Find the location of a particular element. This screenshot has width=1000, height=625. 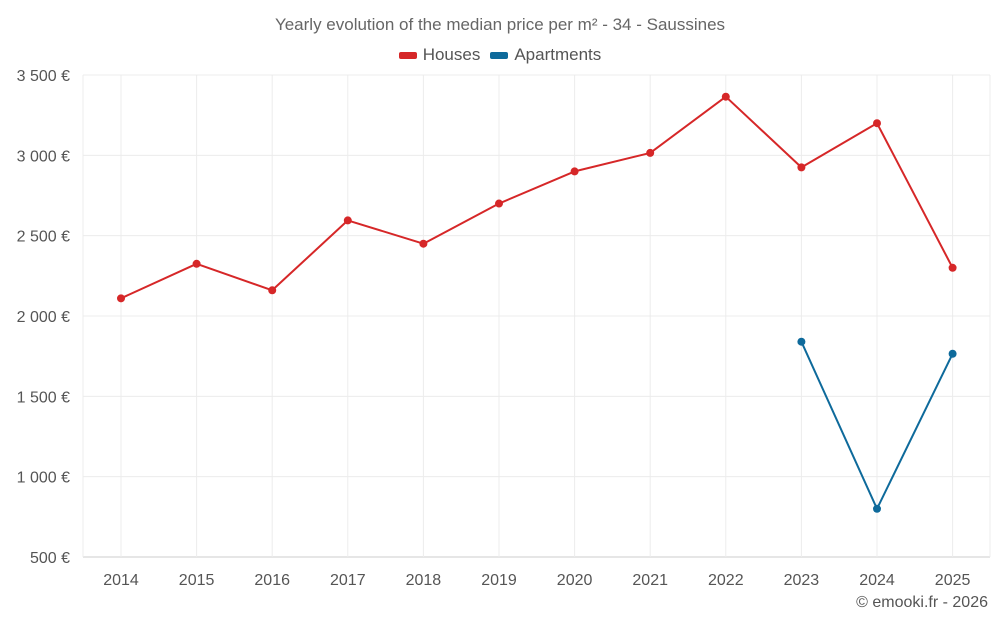

data-point-houses-2022 is located at coordinates (725, 96).